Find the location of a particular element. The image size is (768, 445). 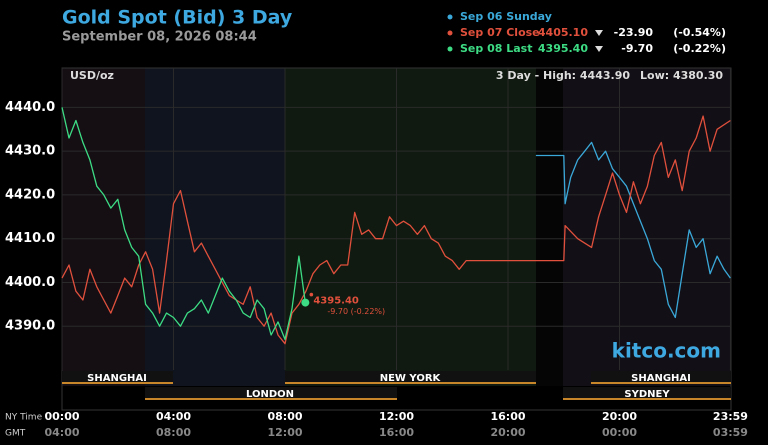

y-tick-label: 4400.0 is located at coordinates (30, 282).